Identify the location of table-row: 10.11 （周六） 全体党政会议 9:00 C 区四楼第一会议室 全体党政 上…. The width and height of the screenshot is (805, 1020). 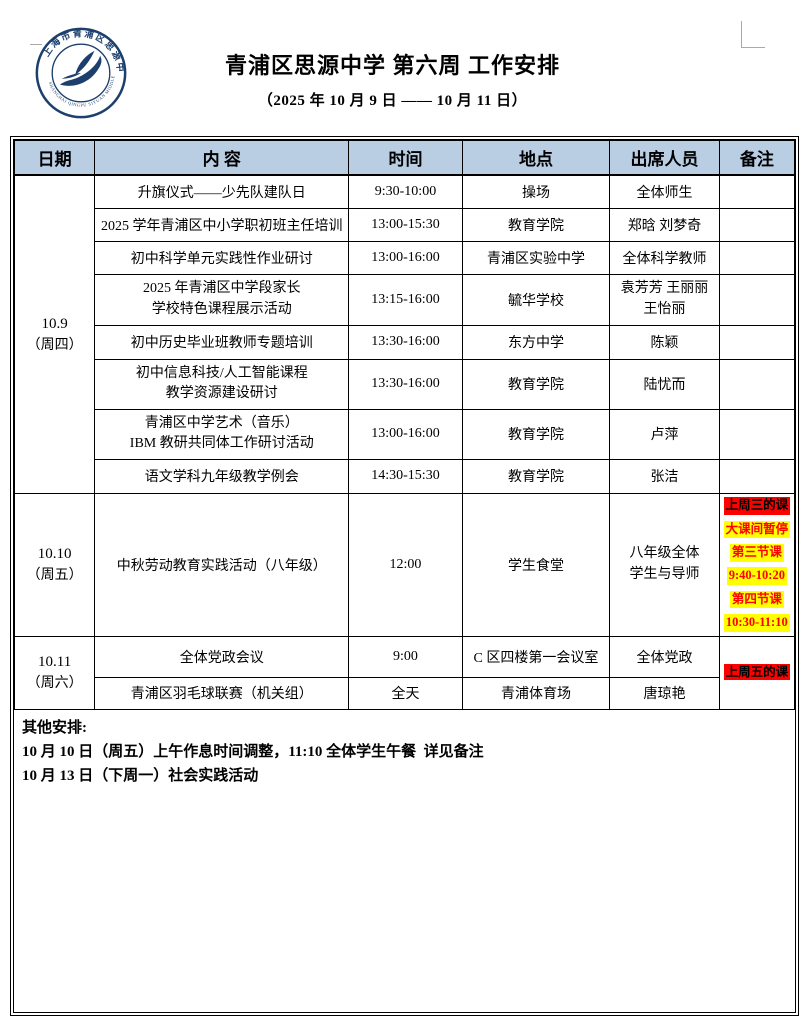
(404, 672).